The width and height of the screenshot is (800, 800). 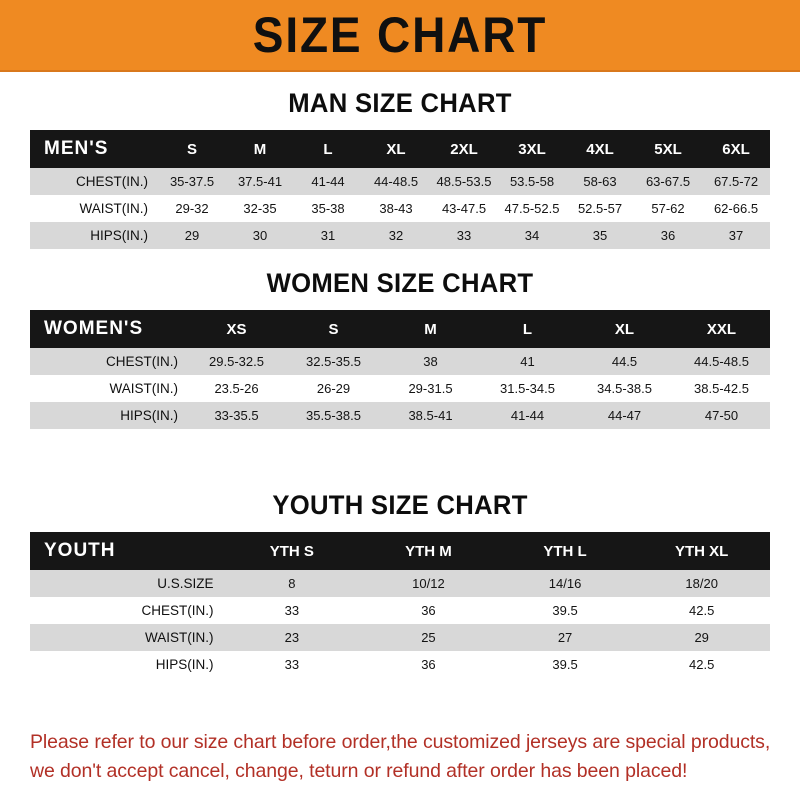 I want to click on women-column-header: XL, so click(x=624, y=329).